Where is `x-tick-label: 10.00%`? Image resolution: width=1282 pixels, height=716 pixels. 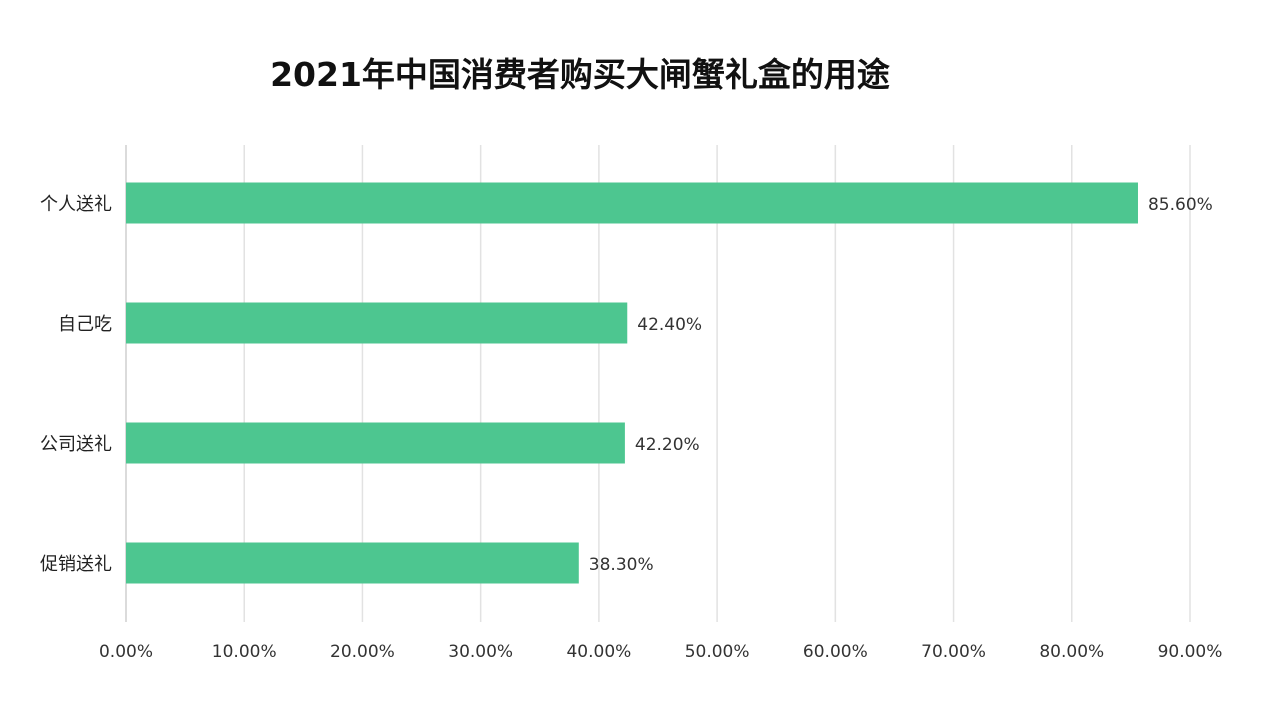 x-tick-label: 10.00% is located at coordinates (244, 652).